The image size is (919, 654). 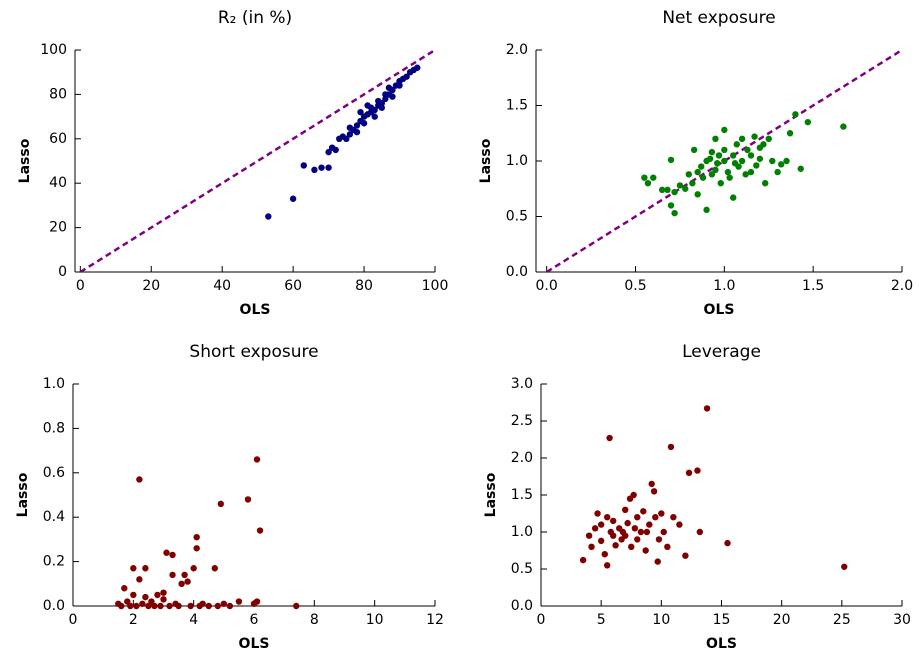 I want to click on x-tick-label: 2.0, so click(x=902, y=286).